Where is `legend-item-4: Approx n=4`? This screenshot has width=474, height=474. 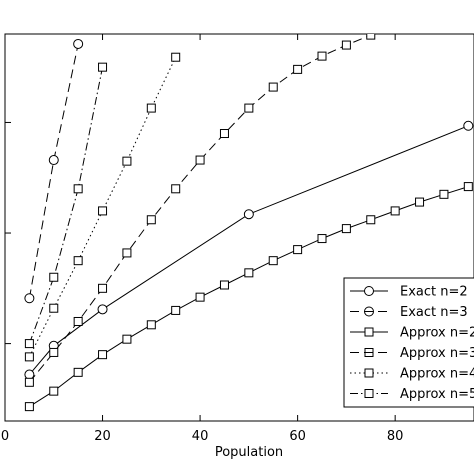 legend-item-4: Approx n=4 is located at coordinates (412, 374).